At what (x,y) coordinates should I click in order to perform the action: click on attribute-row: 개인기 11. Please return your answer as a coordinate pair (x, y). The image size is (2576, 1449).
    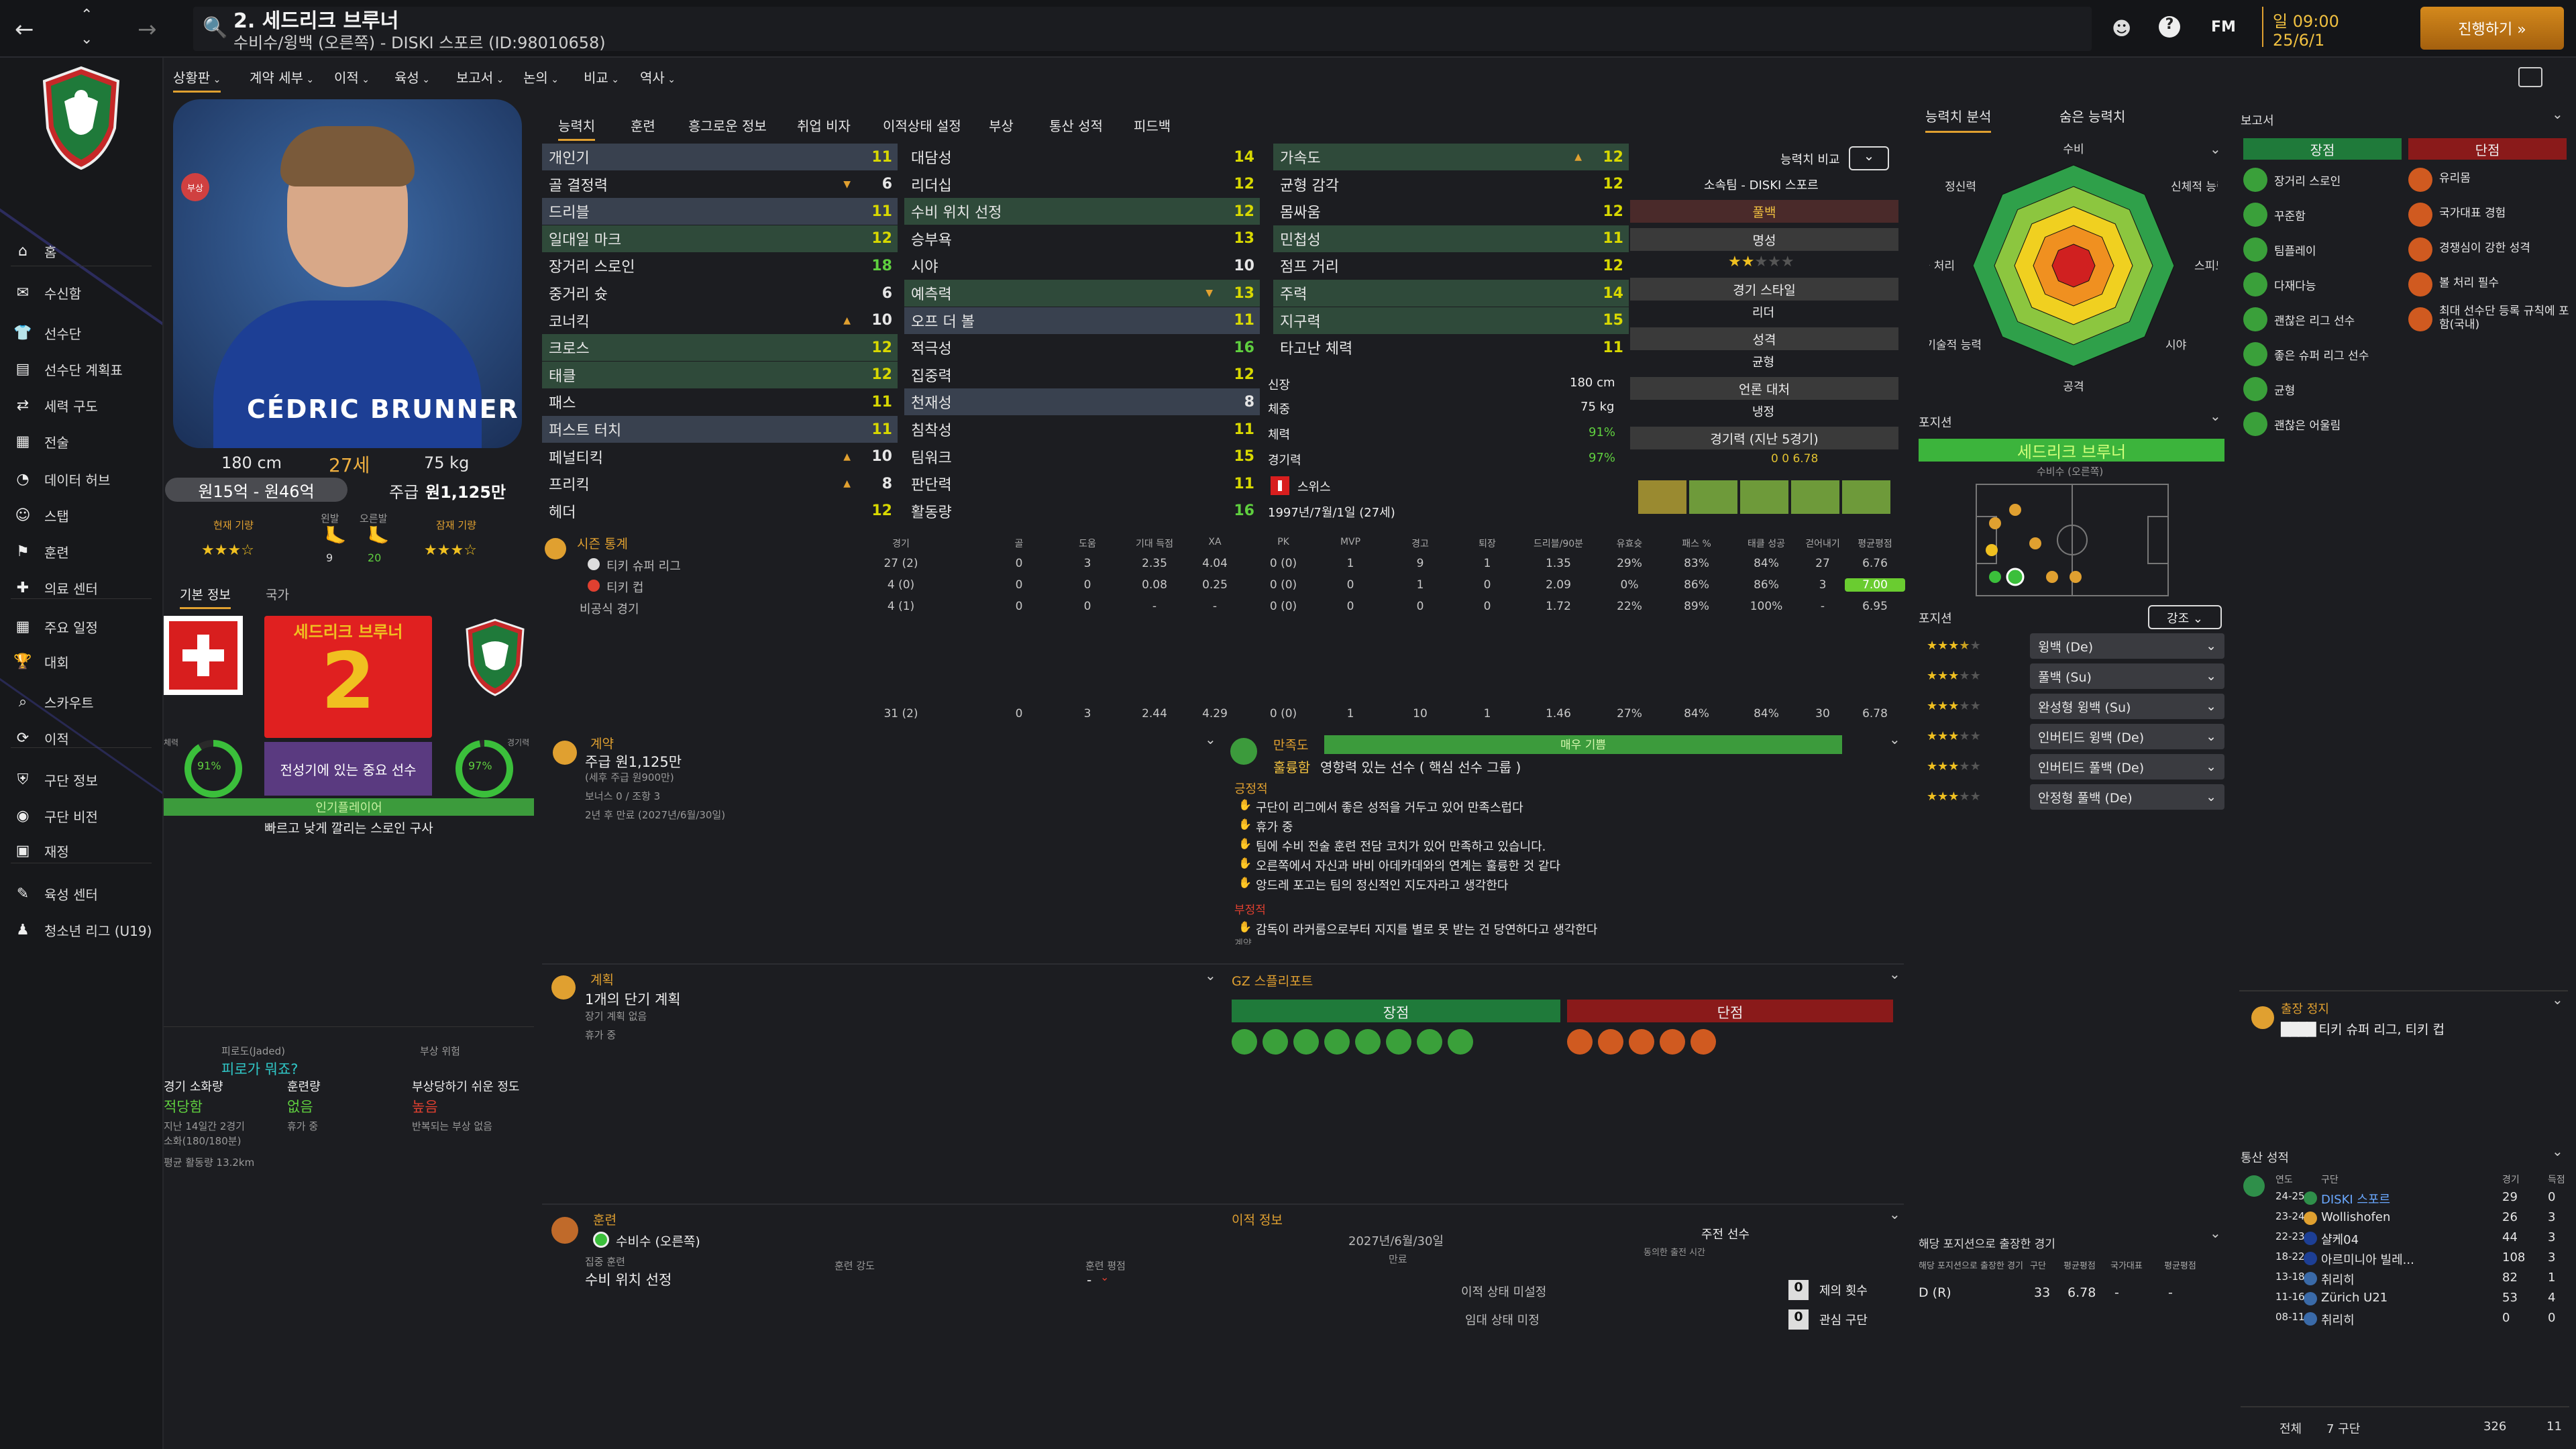
    Looking at the image, I should click on (720, 157).